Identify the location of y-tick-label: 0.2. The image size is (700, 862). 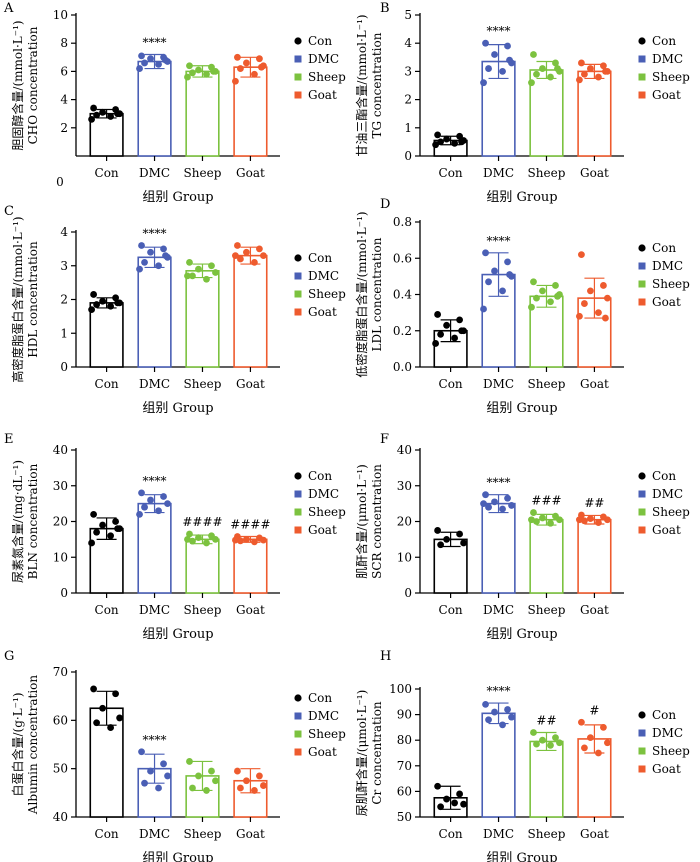
(402, 331).